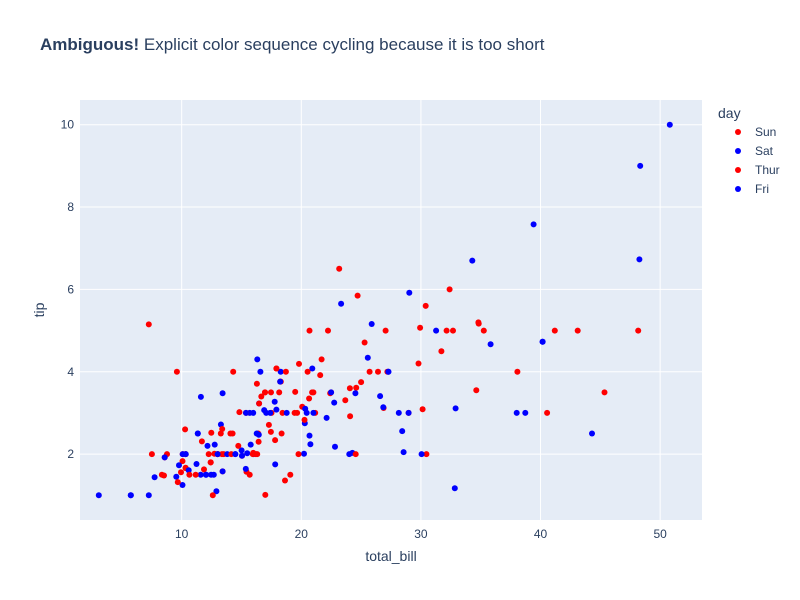  I want to click on legend-item-thur: Thur, so click(757, 170).